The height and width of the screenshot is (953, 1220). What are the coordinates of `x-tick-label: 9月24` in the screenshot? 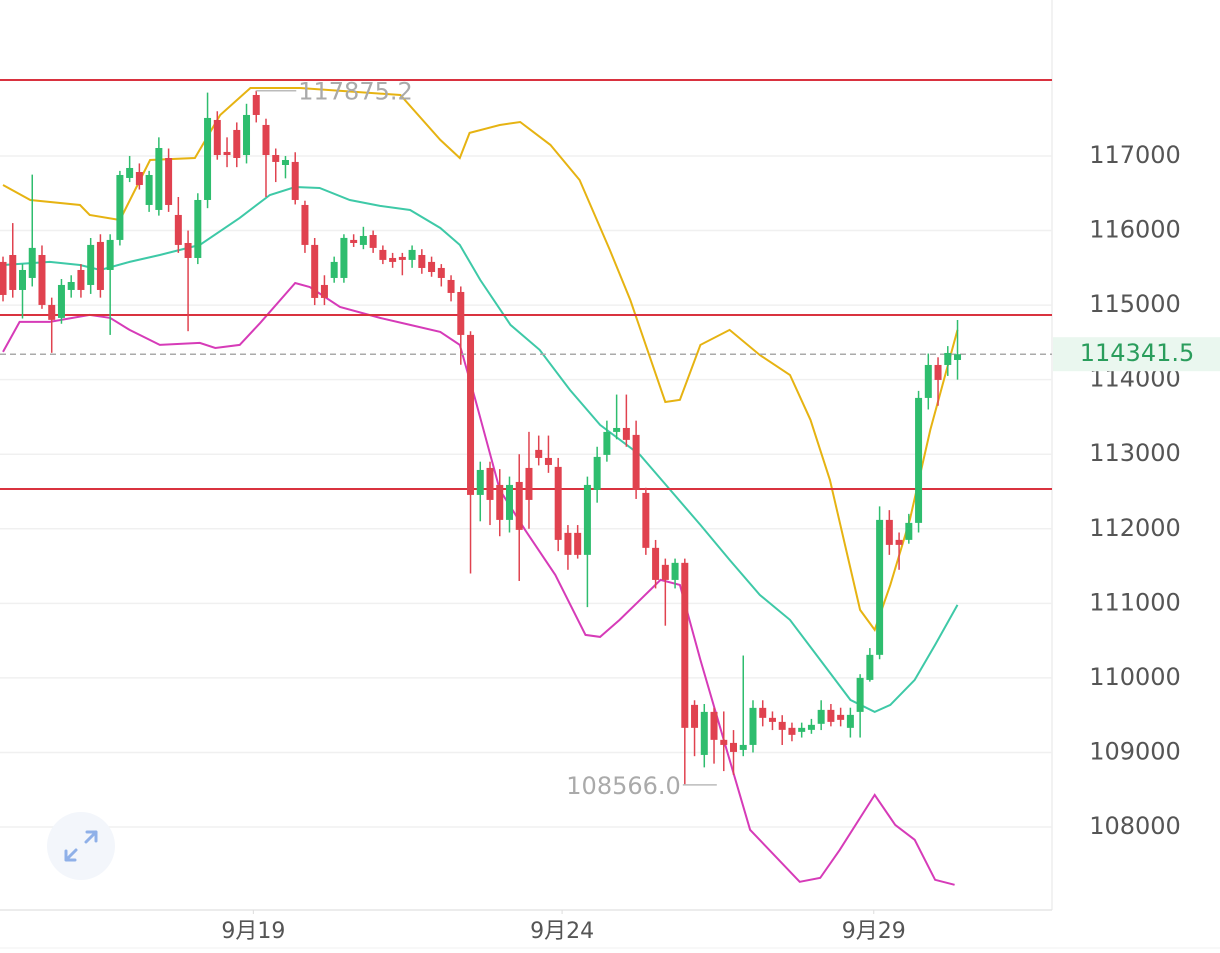 It's located at (562, 931).